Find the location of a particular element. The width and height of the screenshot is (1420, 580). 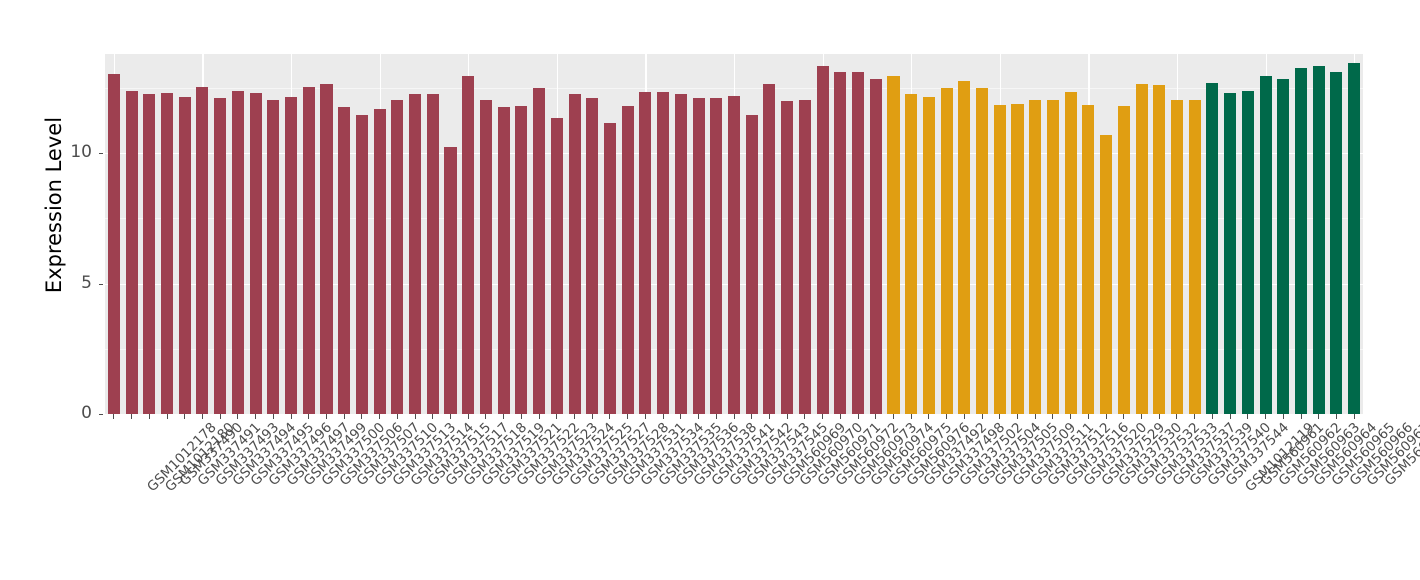

y-tick-label: 0 is located at coordinates (86, 413).